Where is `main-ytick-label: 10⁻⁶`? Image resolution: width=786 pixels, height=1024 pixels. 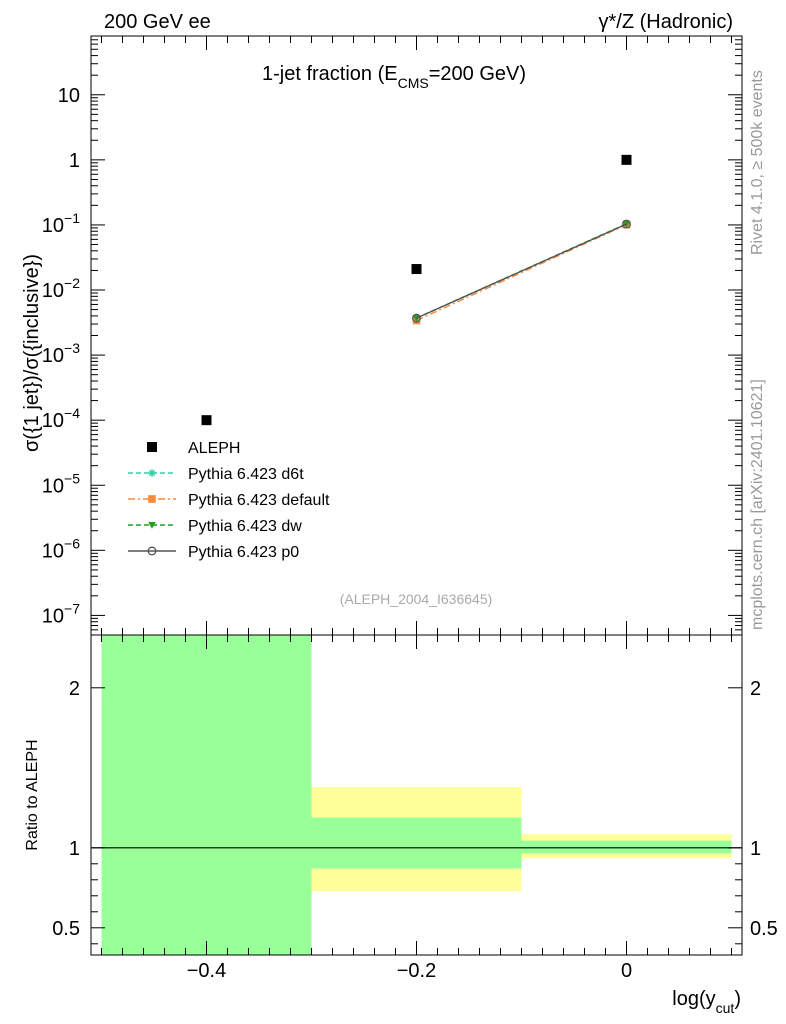
main-ytick-label: 10⁻⁶ is located at coordinates (61, 548).